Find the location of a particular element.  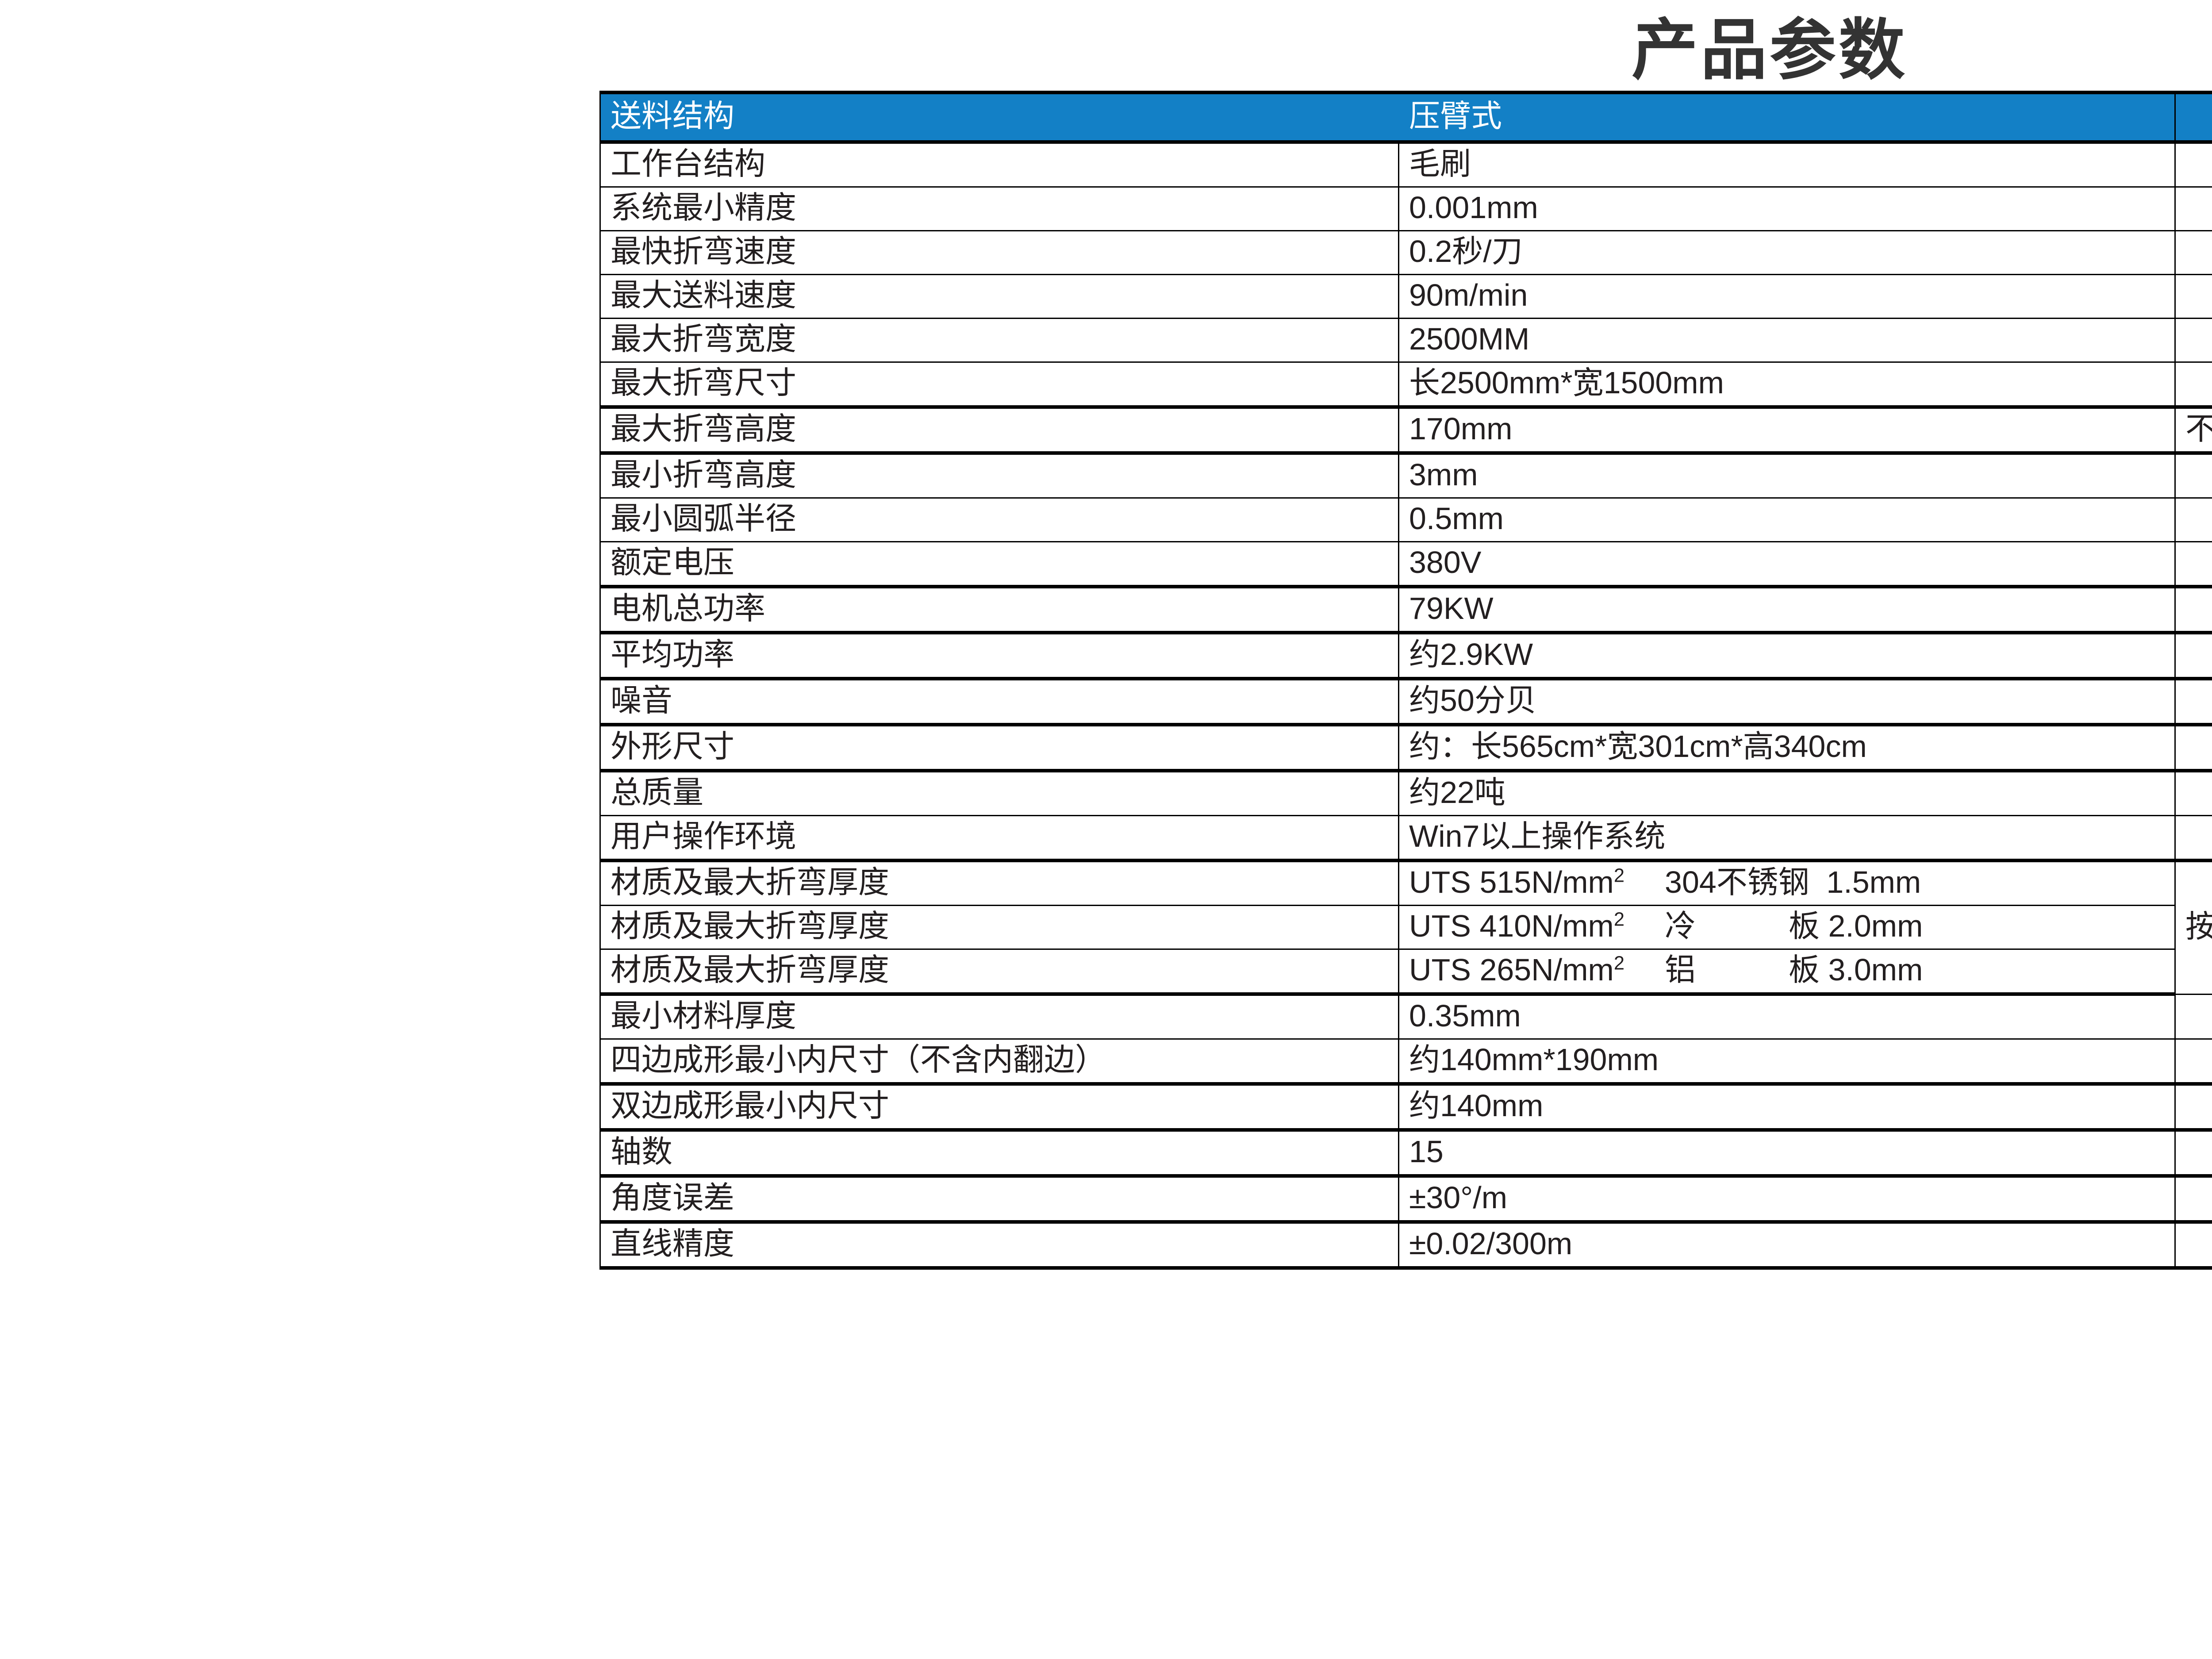

row-value: 约50分贝 is located at coordinates (1787, 702).